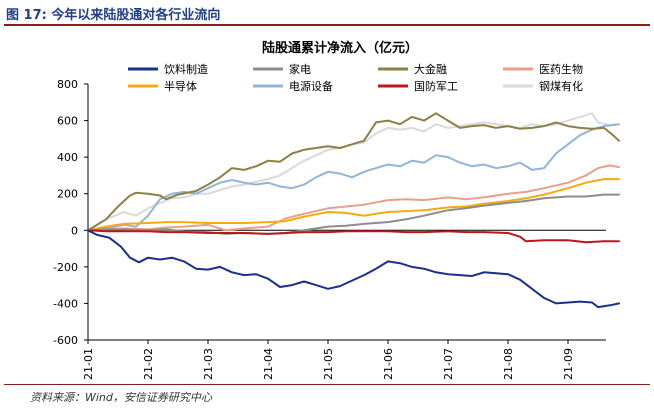 The image size is (654, 413). Describe the element at coordinates (121, 397) in the screenshot. I see `source-note: 资料来源：Wind，安信证券研究中心` at that location.